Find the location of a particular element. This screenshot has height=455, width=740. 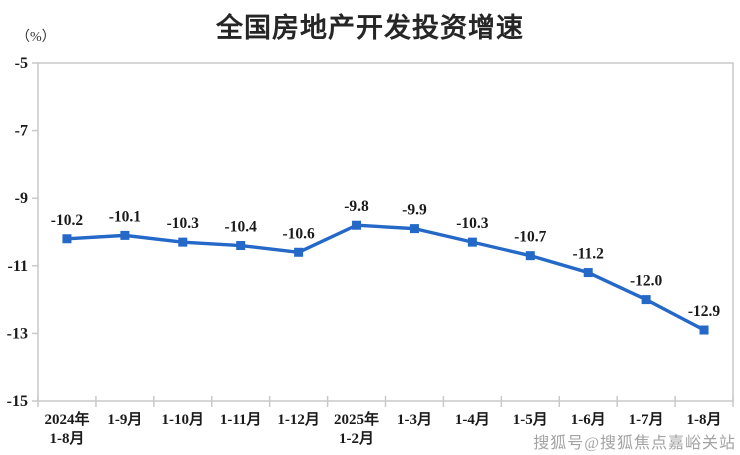

data-point-label: -10.4 is located at coordinates (241, 227).